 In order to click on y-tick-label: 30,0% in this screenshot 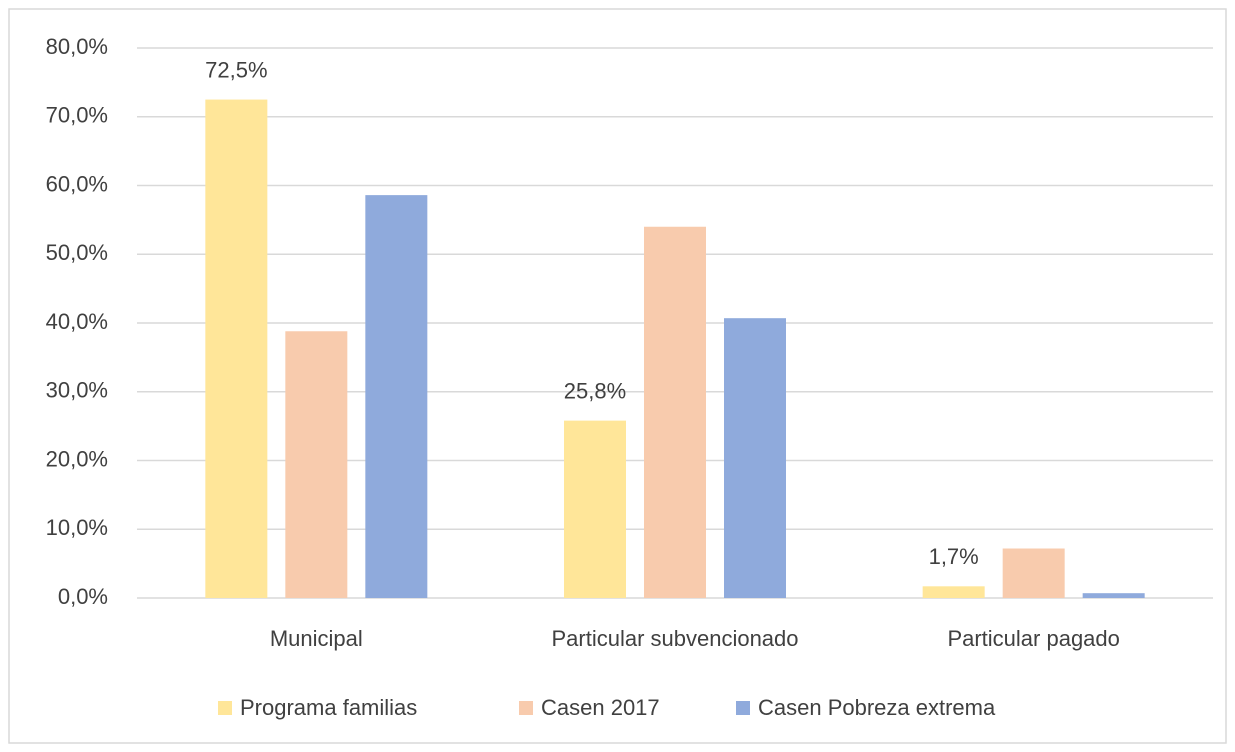, I will do `click(77, 390)`.